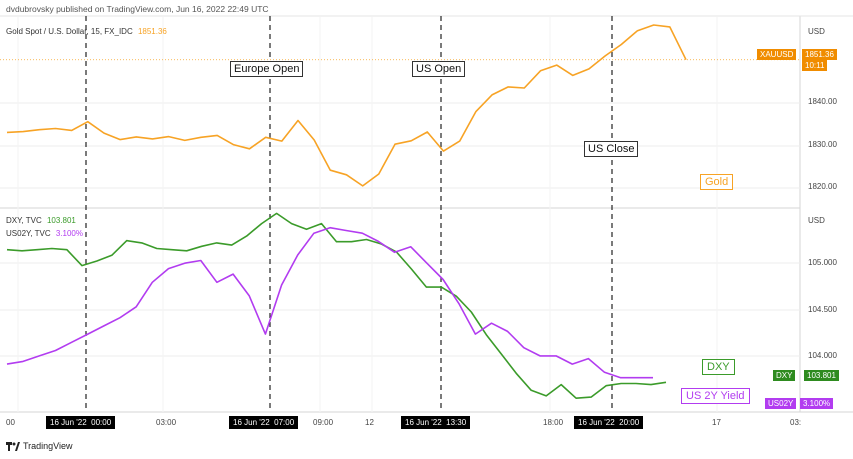  What do you see at coordinates (48, 446) in the screenshot?
I see `tradingview-logo-text: TradingView` at bounding box center [48, 446].